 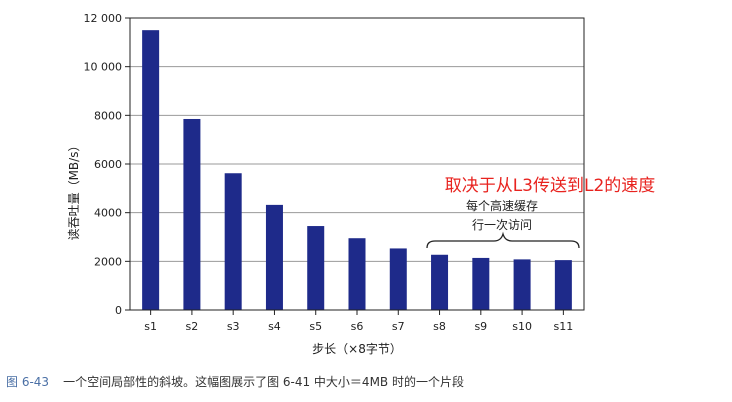 What do you see at coordinates (503, 240) in the screenshot?
I see `curly-brace` at bounding box center [503, 240].